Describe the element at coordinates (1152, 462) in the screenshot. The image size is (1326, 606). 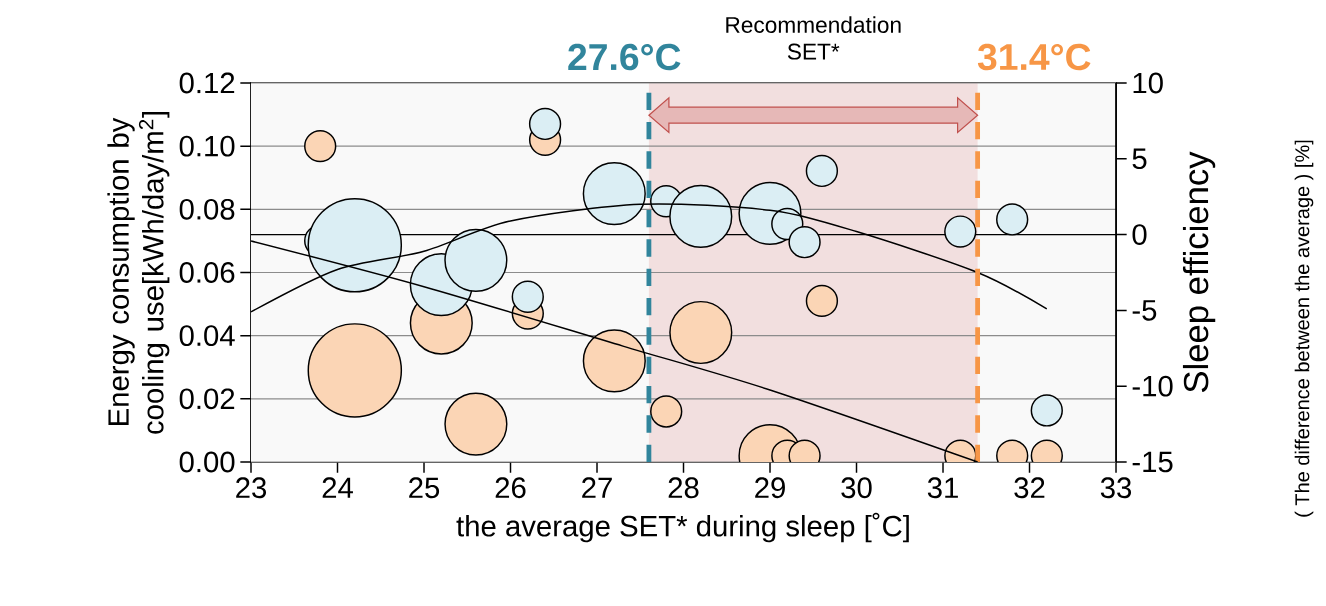
I see `y2-tick-label: -15` at that location.